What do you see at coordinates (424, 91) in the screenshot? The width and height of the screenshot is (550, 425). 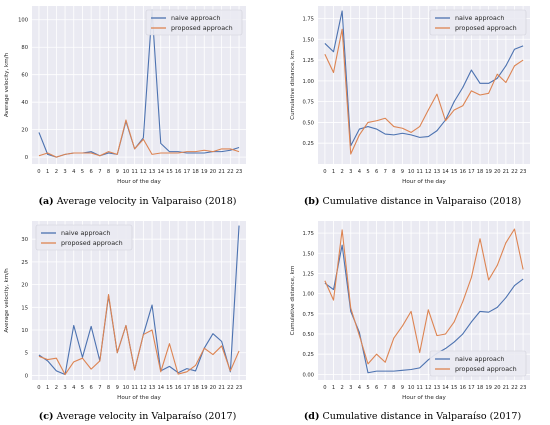 I see `series-line-proposed` at bounding box center [424, 91].